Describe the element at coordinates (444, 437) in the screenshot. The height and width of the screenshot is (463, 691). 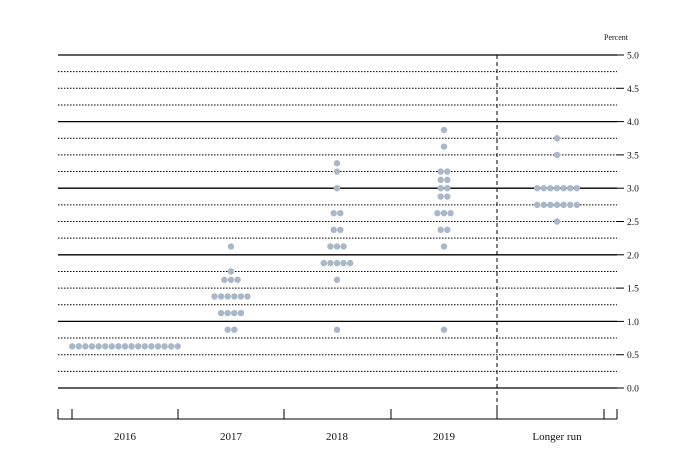
I see `x-category-label: 2019` at that location.